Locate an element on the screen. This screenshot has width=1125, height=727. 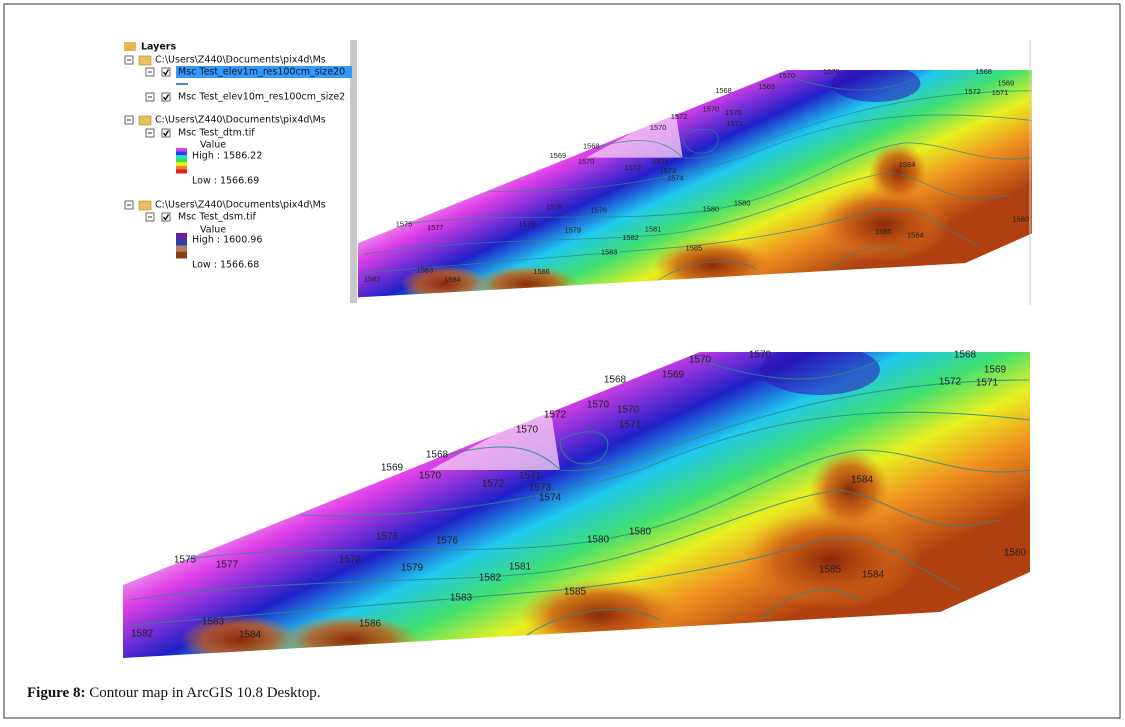
layer-name: Msc Test_elev10m_res100cm_size2 is located at coordinates (261, 97).